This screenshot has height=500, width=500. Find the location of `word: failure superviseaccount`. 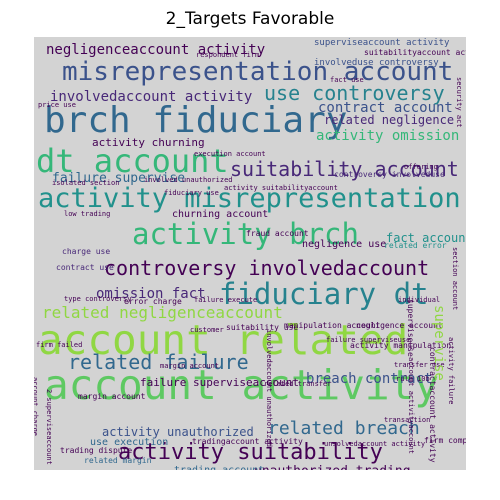

word: failure superviseaccount is located at coordinates (219, 382).